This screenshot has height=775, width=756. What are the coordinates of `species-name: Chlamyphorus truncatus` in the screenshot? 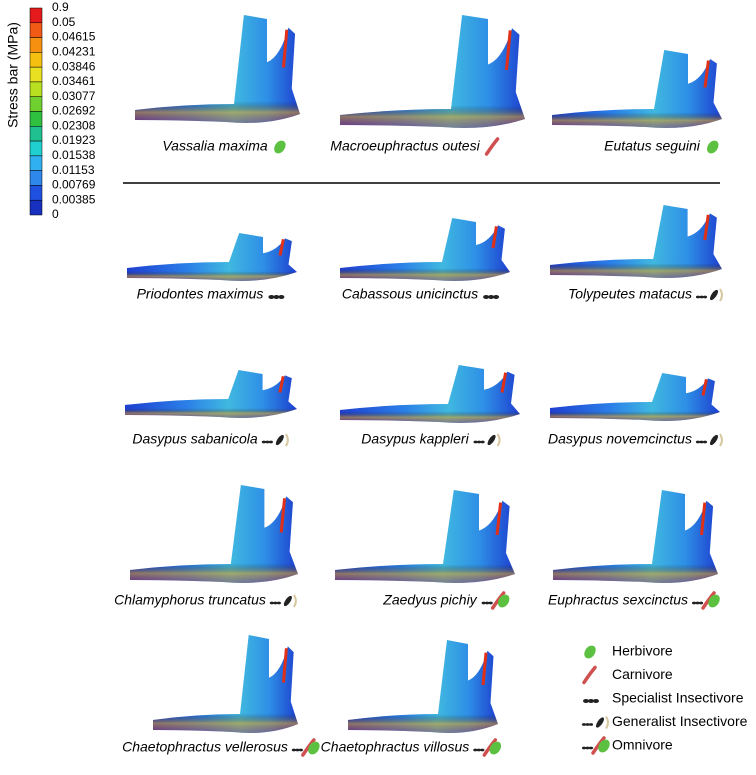 It's located at (190, 600).